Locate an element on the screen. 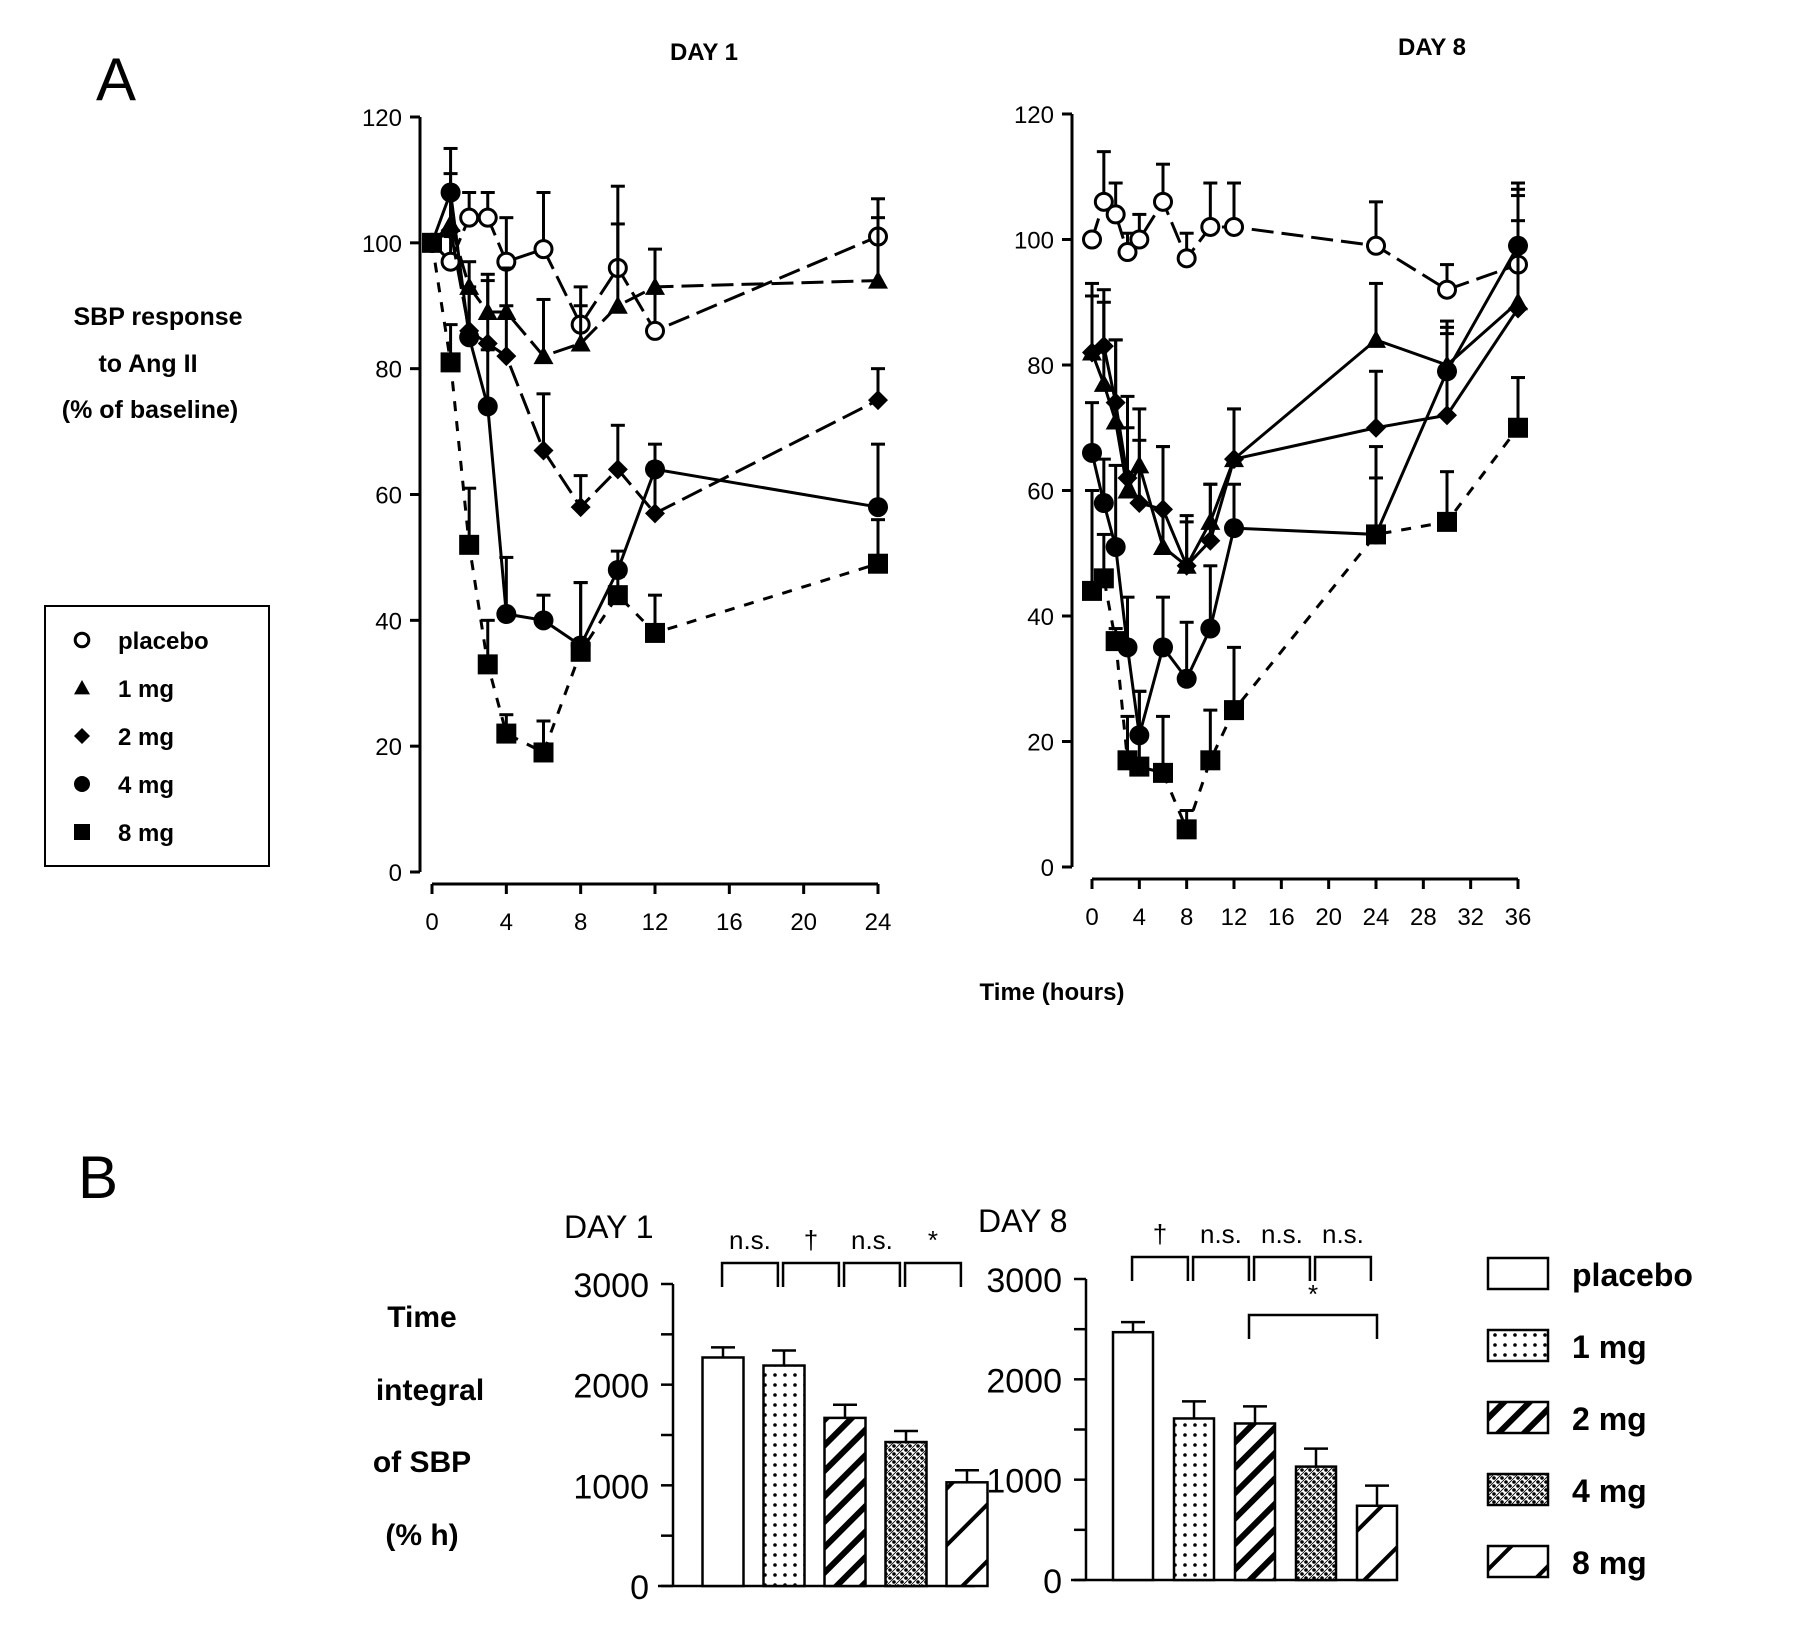  legend-label: 2 mg is located at coordinates (146, 737).